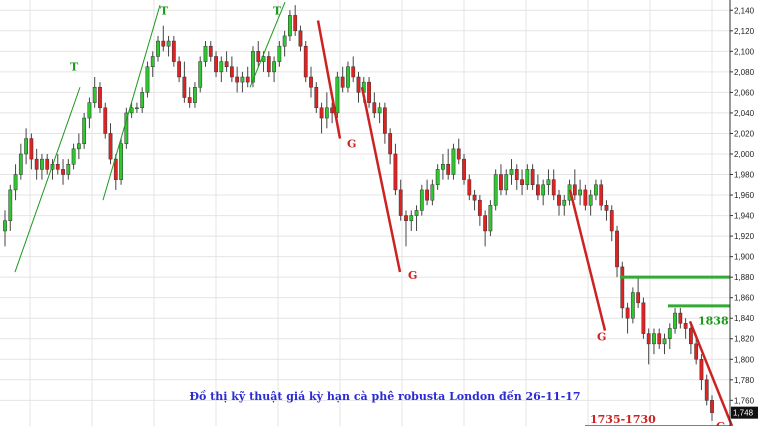 The height and width of the screenshot is (426, 758). I want to click on y-tick-label: 2,120, so click(744, 31).